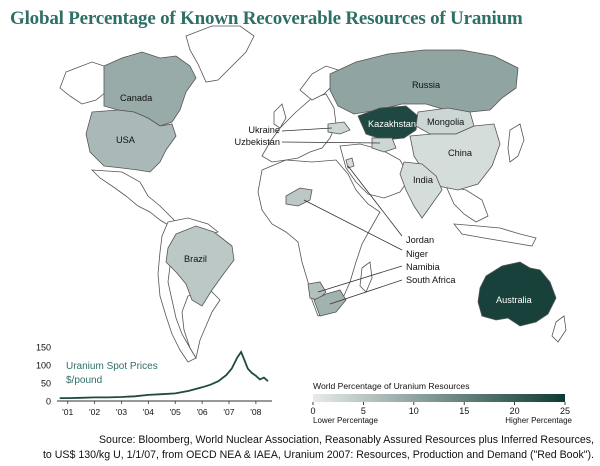 The width and height of the screenshot is (600, 466). What do you see at coordinates (48, 402) in the screenshot?
I see `chart-y-tick-label: 0` at bounding box center [48, 402].